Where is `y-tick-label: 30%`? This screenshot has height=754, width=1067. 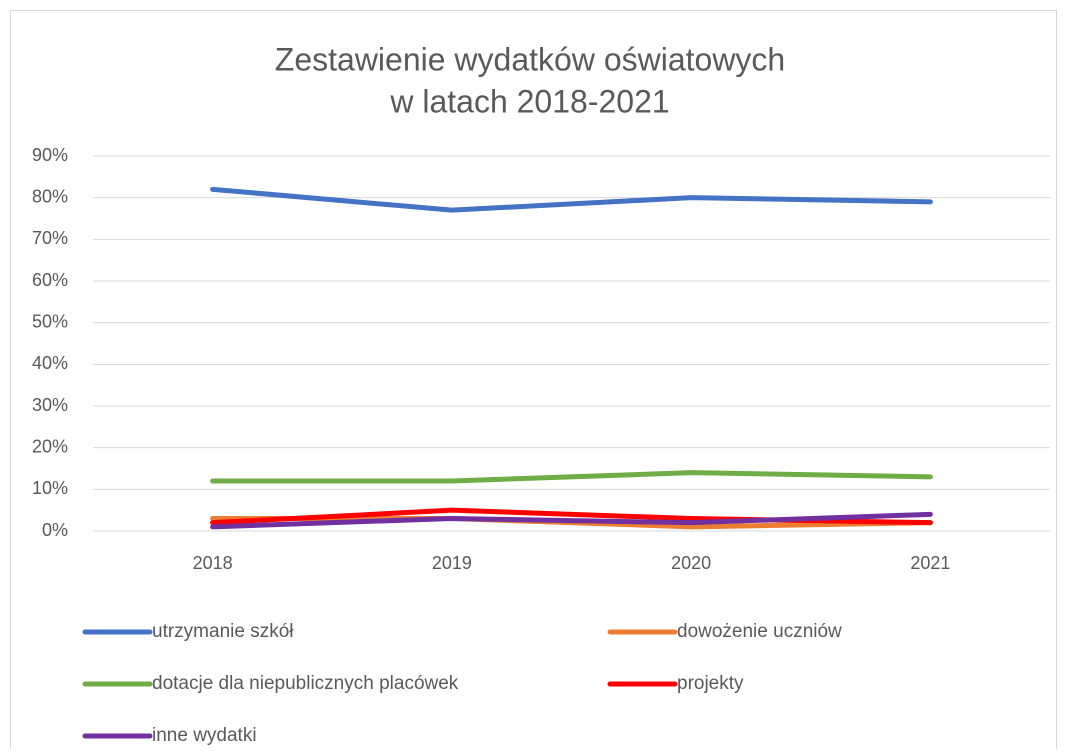
y-tick-label: 30% is located at coordinates (50, 405).